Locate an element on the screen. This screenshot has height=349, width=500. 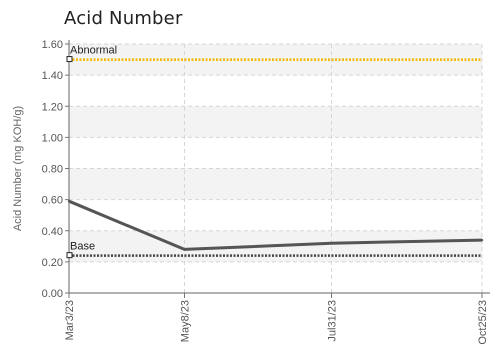
y-tick-label: 1.60 is located at coordinates (52, 45).